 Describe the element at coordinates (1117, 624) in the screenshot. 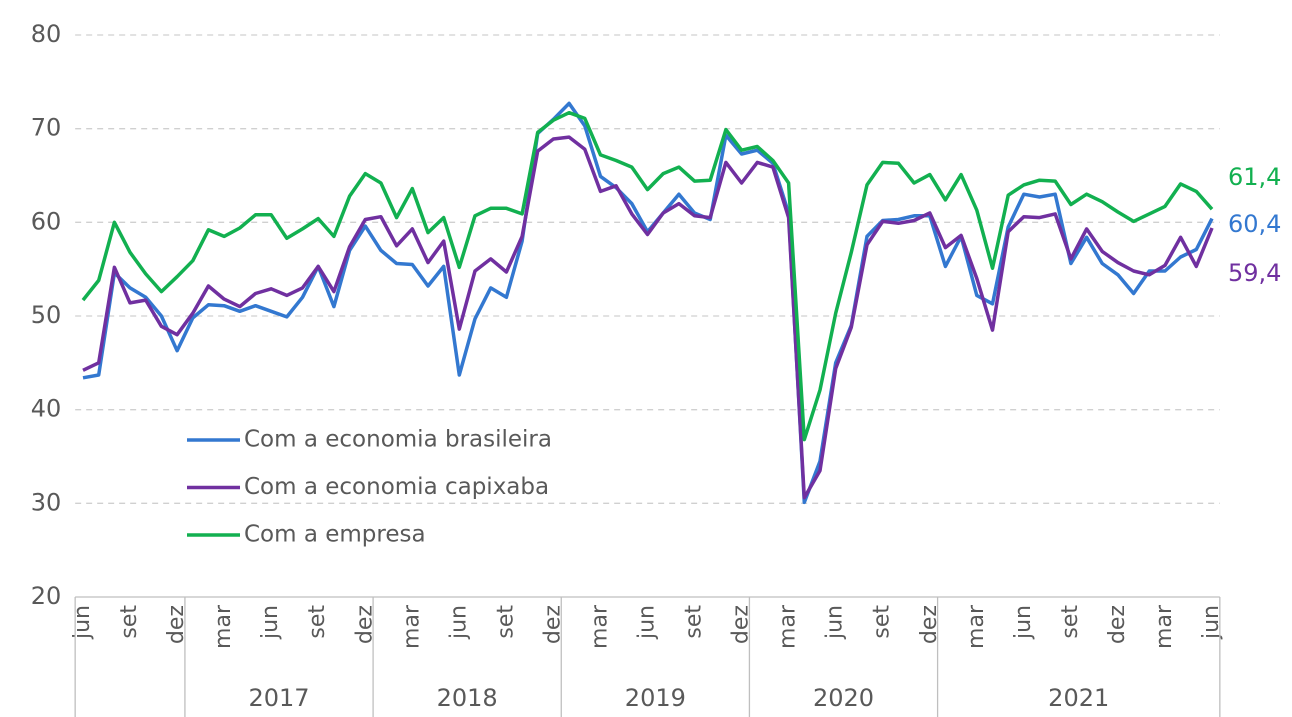

I see `x-tick-label: dez` at that location.